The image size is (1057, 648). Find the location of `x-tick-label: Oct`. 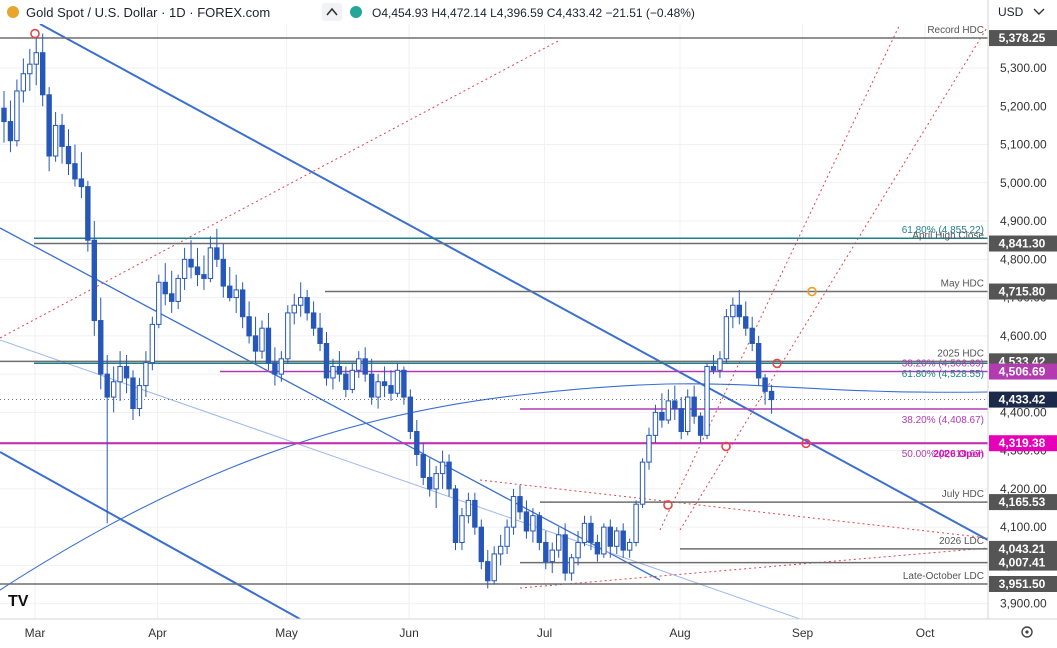

x-tick-label: Oct is located at coordinates (925, 633).